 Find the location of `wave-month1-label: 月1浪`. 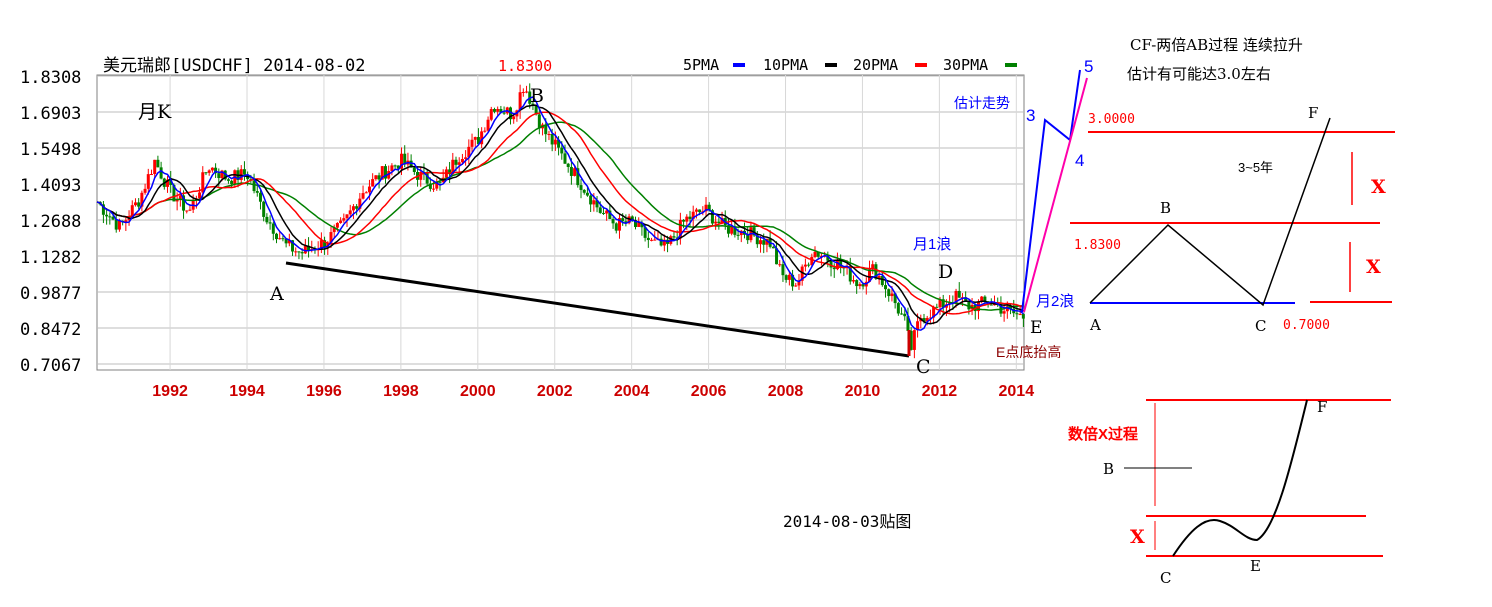

wave-month1-label: 月1浪 is located at coordinates (932, 244).